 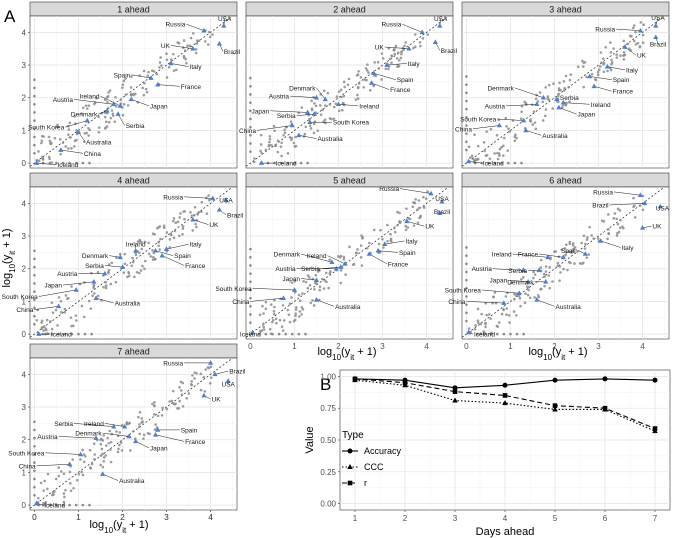 I want to click on data-point, so click(x=505, y=385).